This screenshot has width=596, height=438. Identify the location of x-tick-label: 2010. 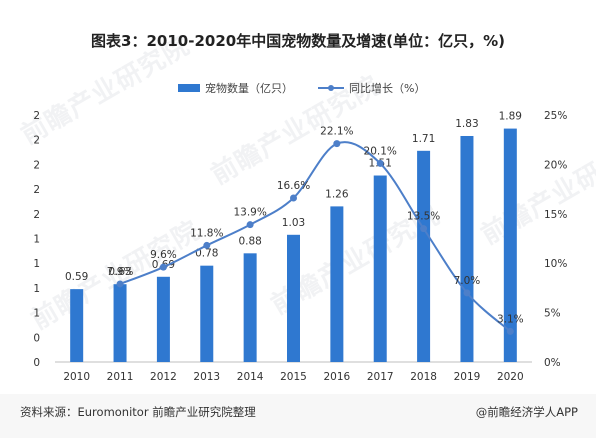
(76, 377).